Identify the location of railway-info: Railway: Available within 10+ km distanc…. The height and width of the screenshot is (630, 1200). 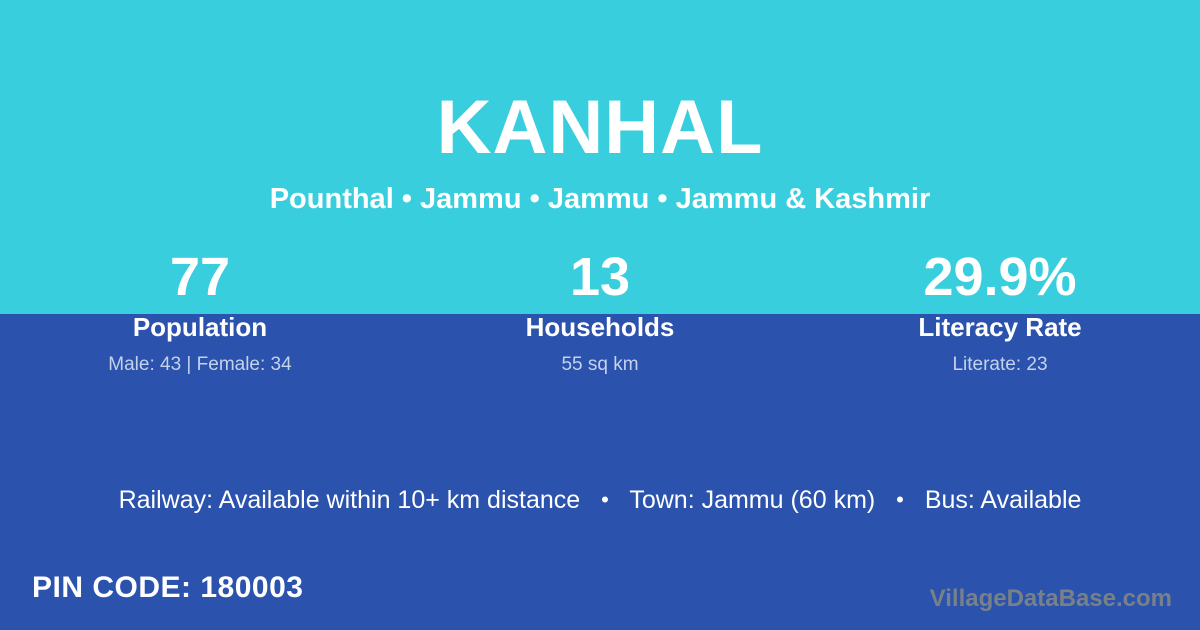
(349, 500).